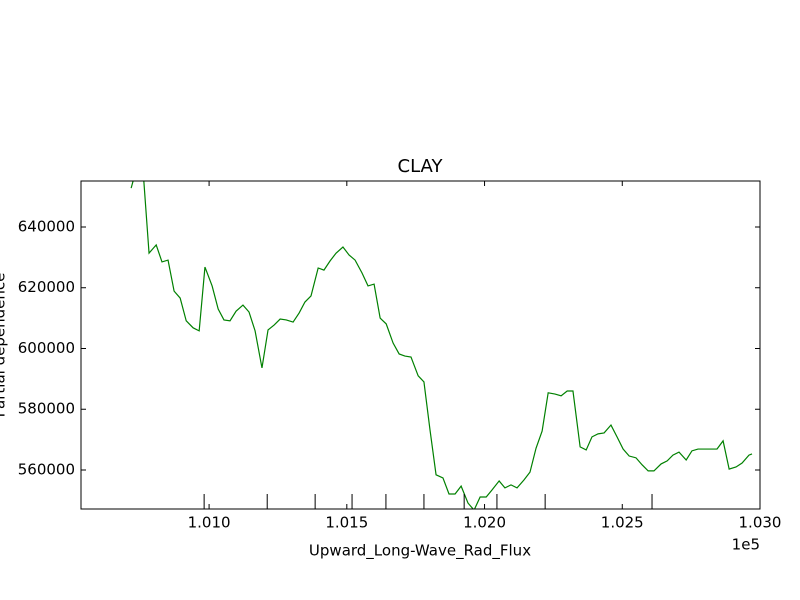 This screenshot has height=600, width=800. Describe the element at coordinates (420, 551) in the screenshot. I see `x-axis-label: Upward_Long-Wave_Rad_Flux` at that location.